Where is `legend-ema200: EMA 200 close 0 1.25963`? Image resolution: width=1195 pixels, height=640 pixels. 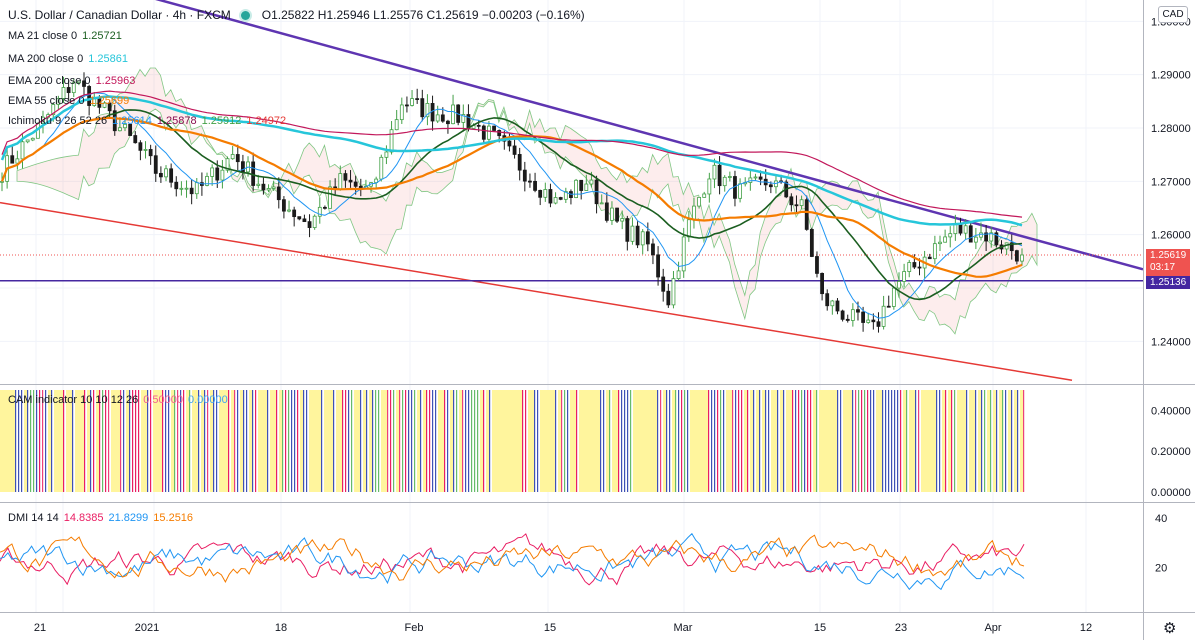 legend-ema200: EMA 200 close 0 1.25963 is located at coordinates (71, 81).